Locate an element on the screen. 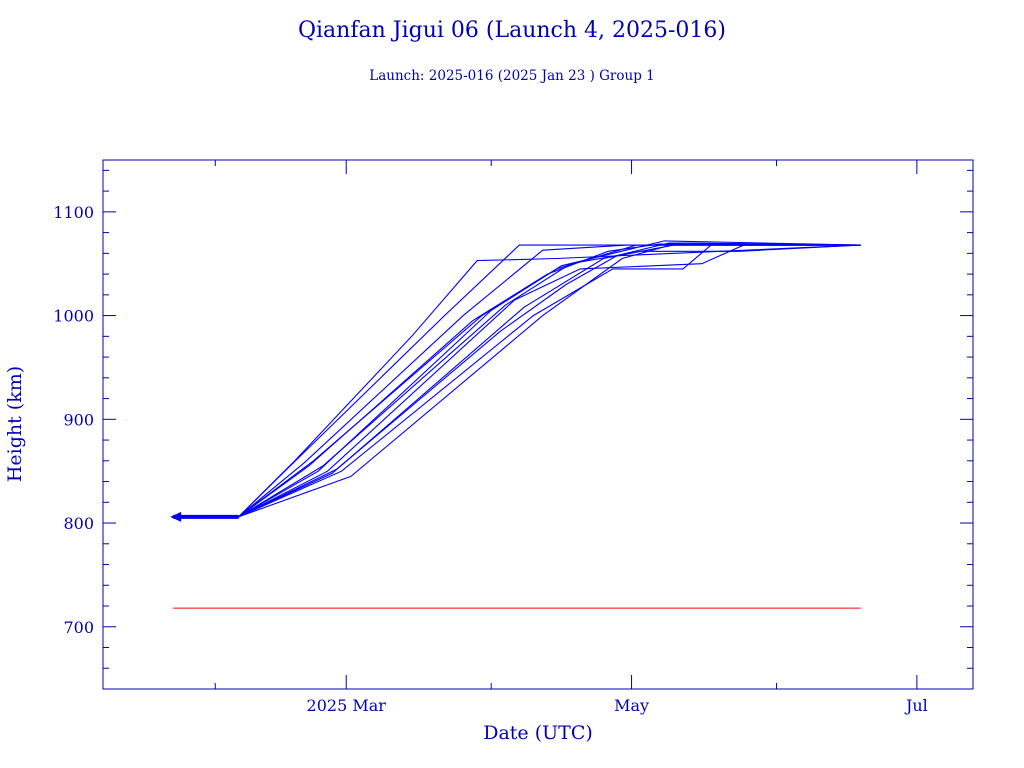 Image resolution: width=1024 pixels, height=768 pixels. y-tick-label: 1000 is located at coordinates (73, 316).